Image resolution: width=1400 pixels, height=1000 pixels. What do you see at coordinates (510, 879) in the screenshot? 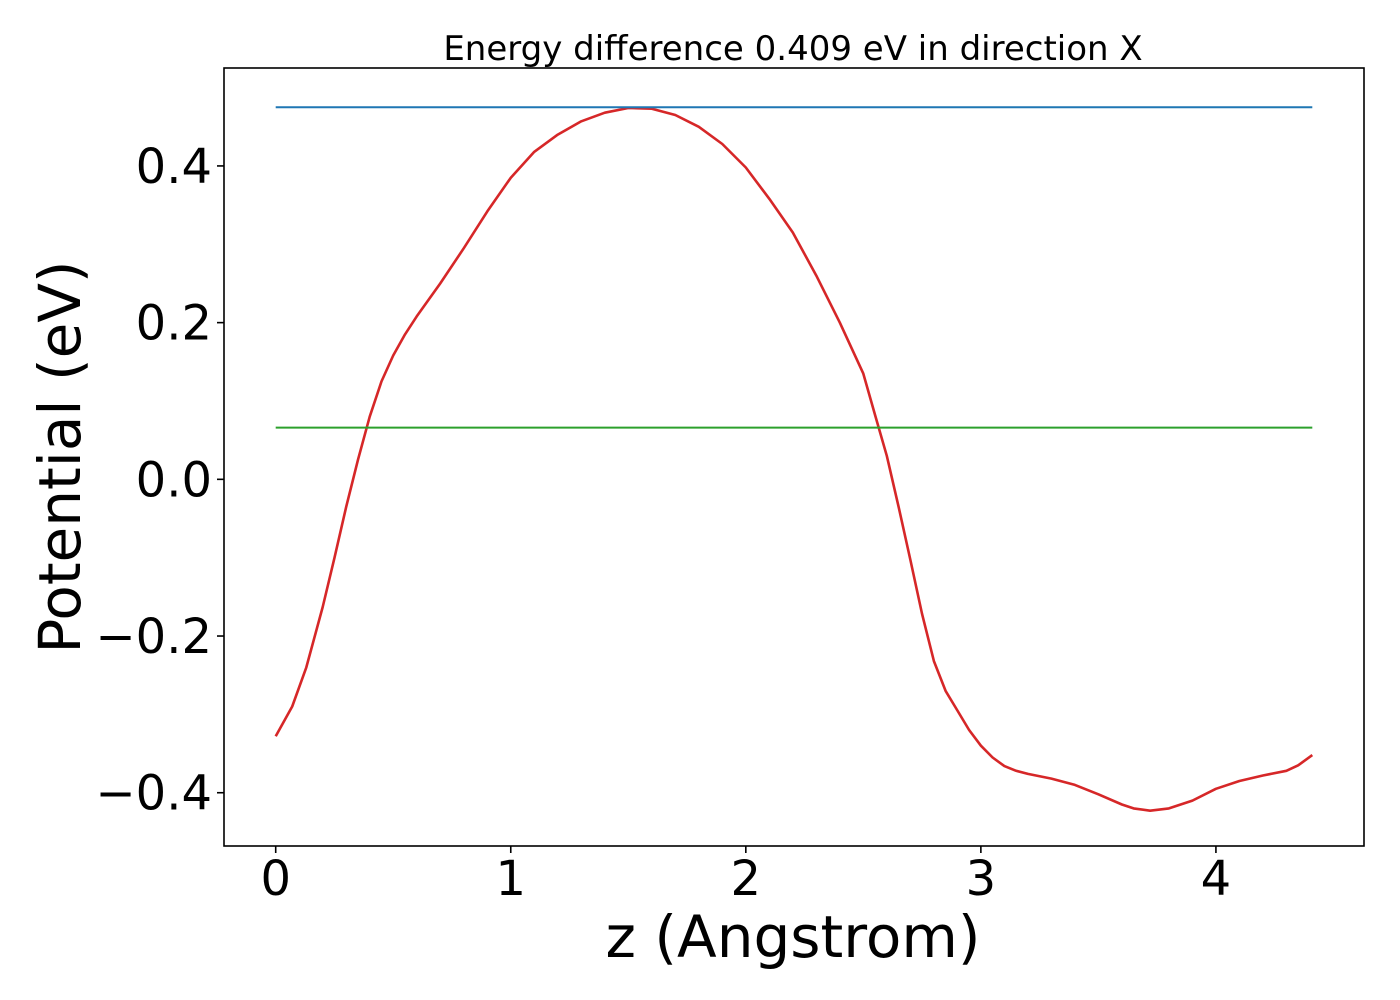
I see `x-tick-label: 1` at bounding box center [510, 879].